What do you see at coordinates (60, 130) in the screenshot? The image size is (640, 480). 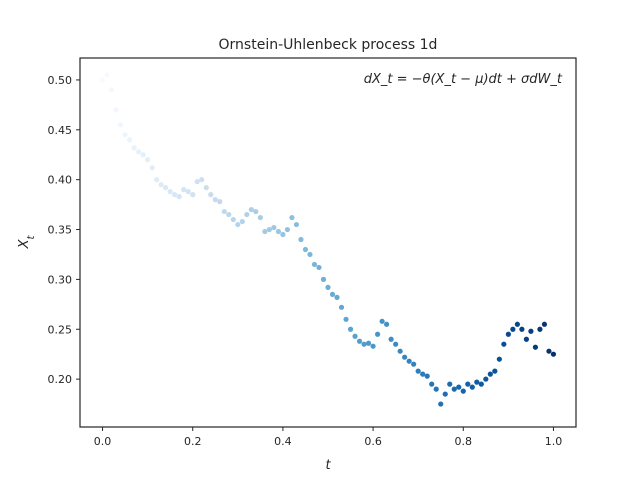 I see `y-tick-label: 0.45` at bounding box center [60, 130].